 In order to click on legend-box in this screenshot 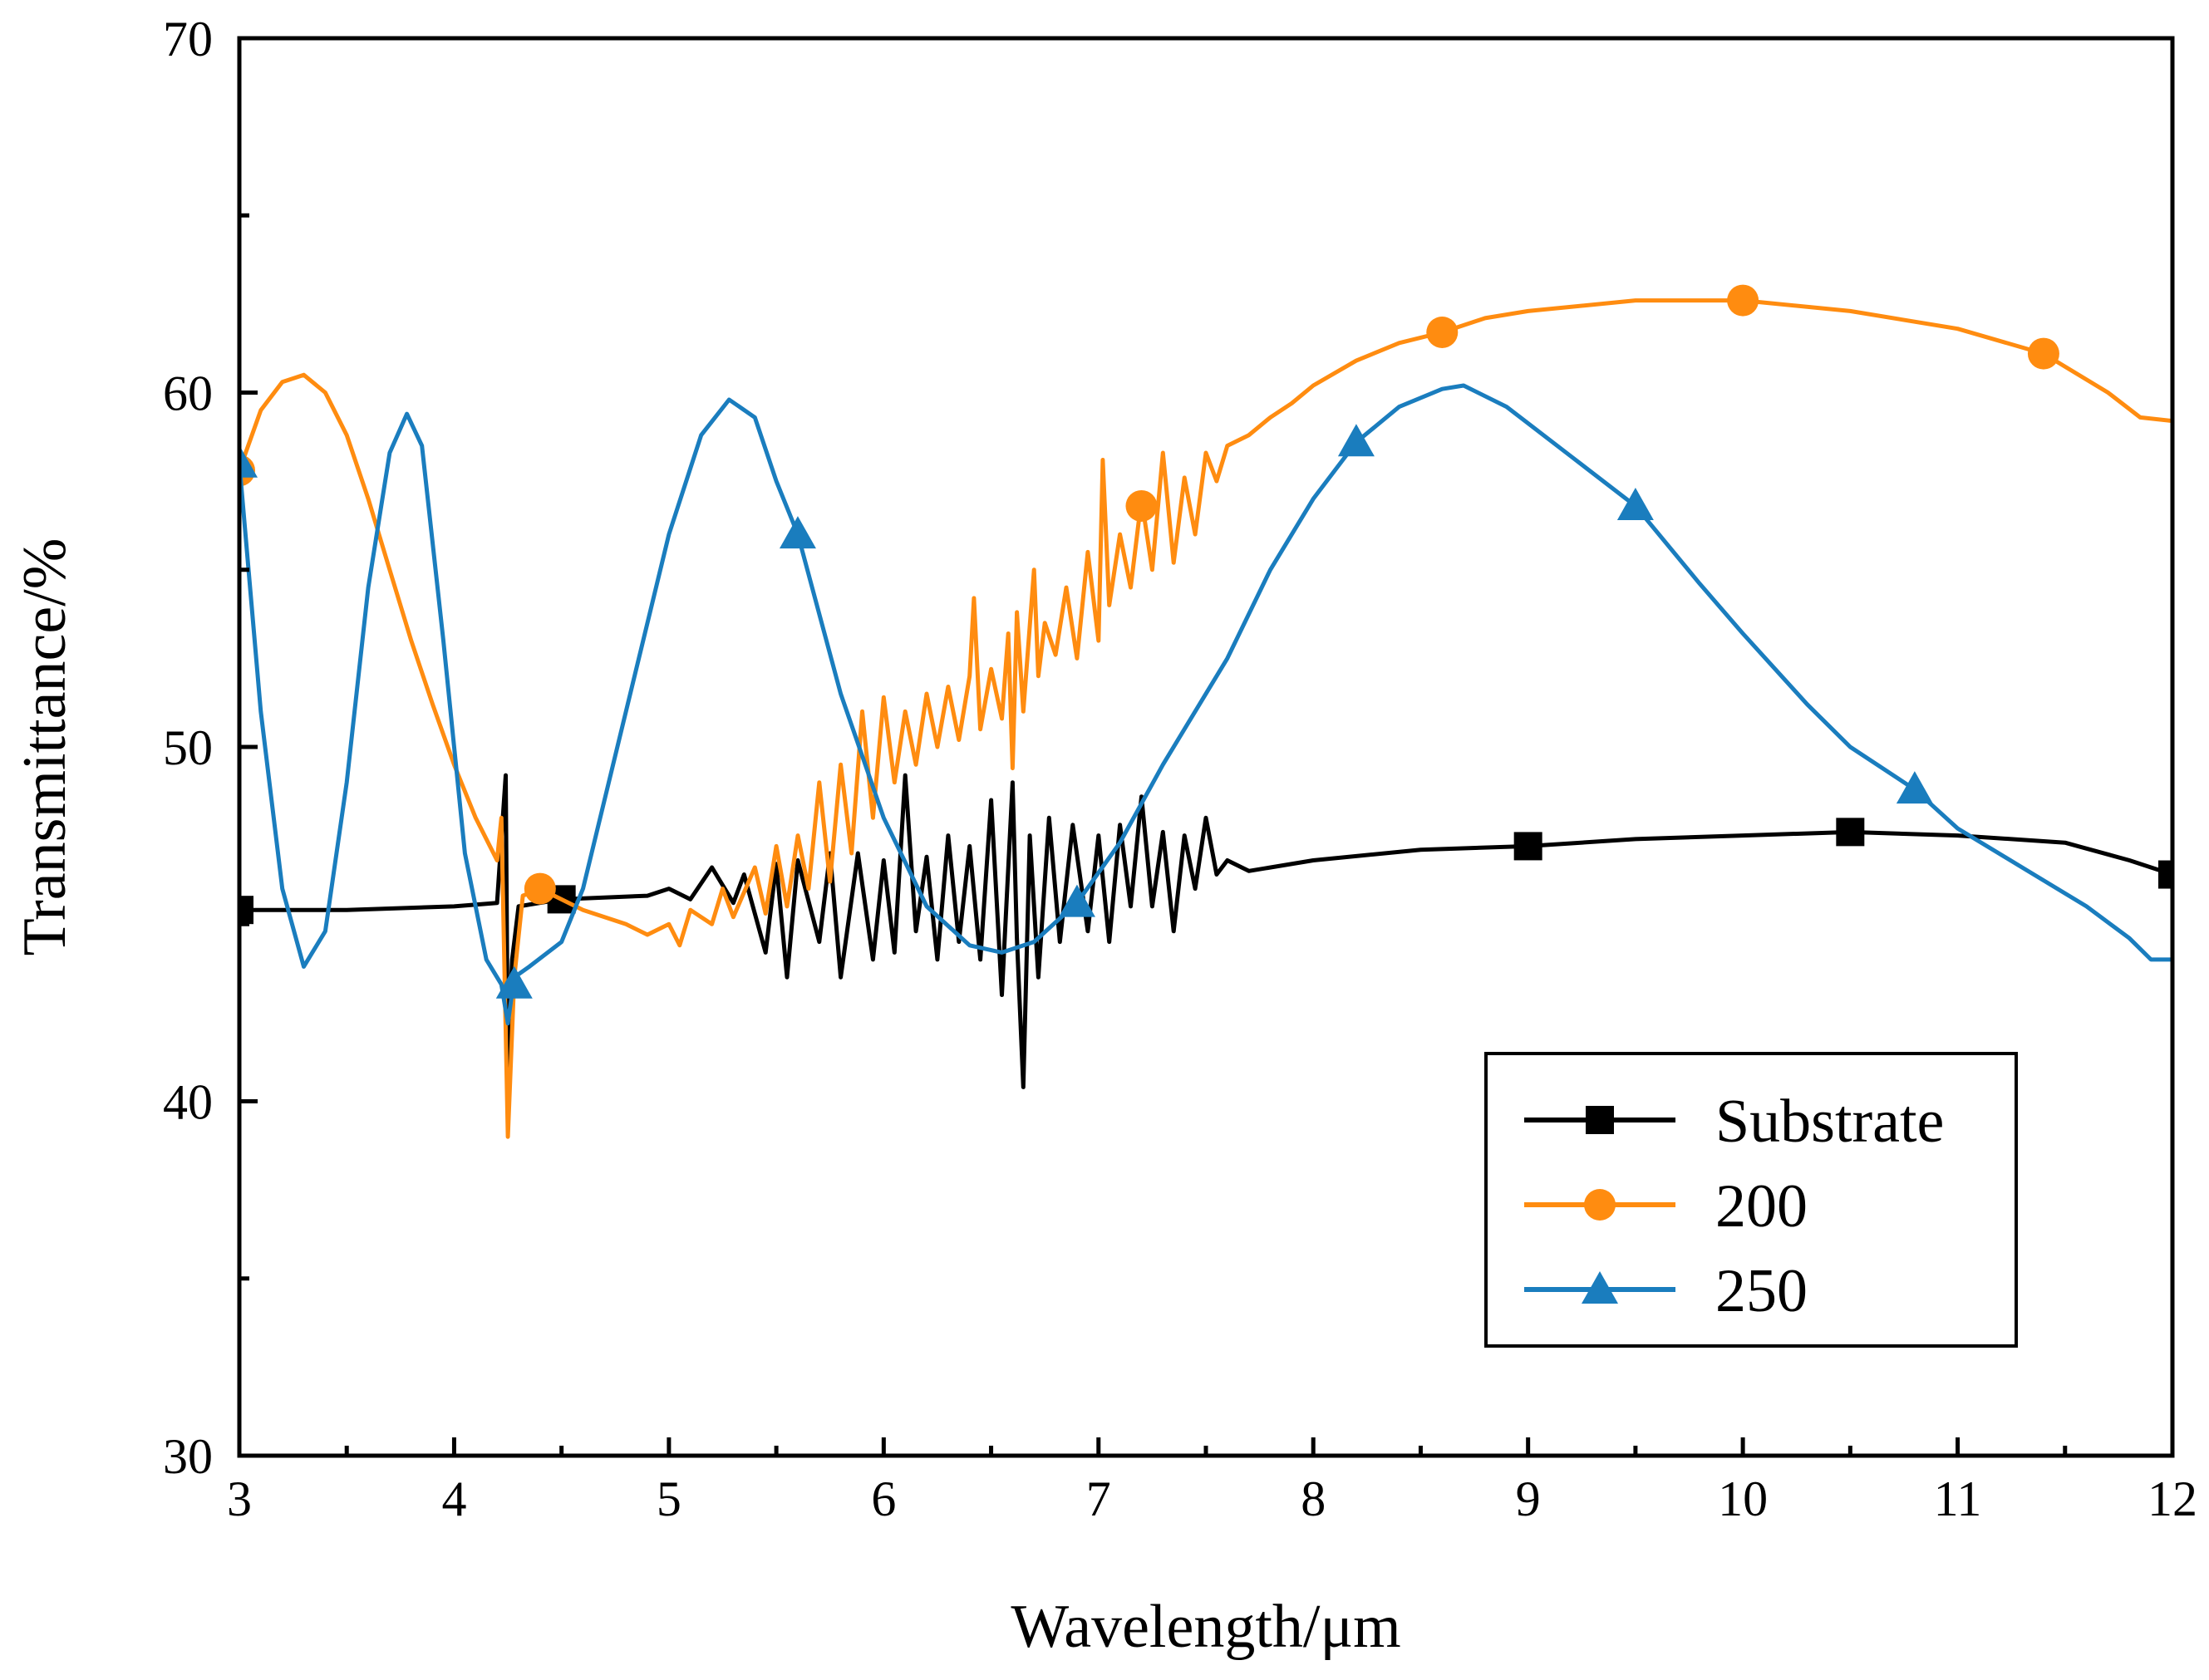, I will do `click(1751, 1200)`.